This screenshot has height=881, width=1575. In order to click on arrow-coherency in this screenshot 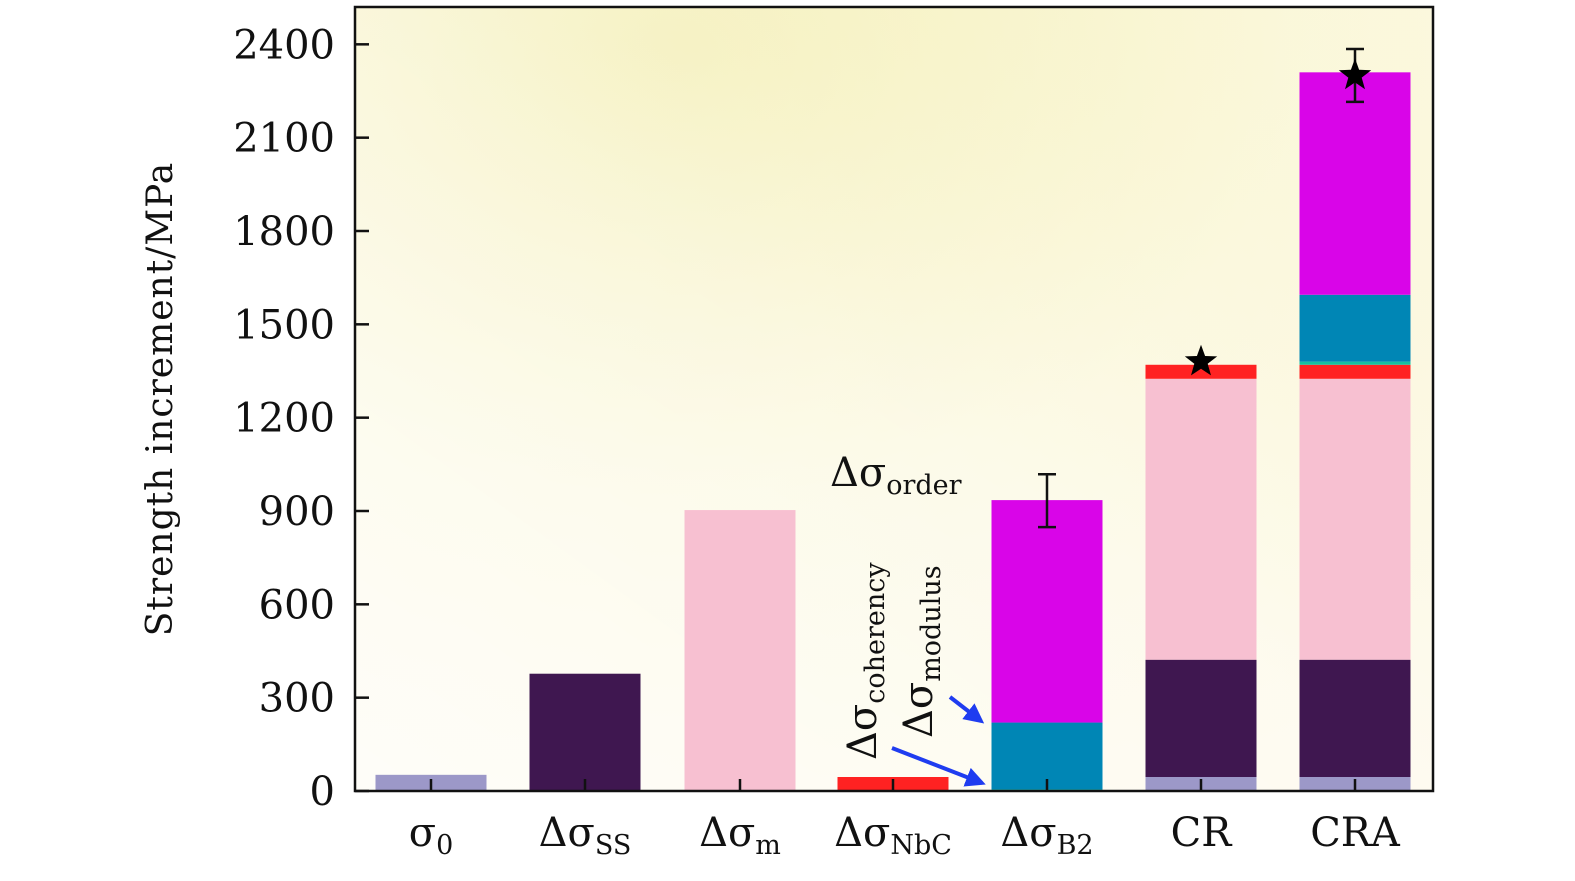, I will do `click(938, 766)`.